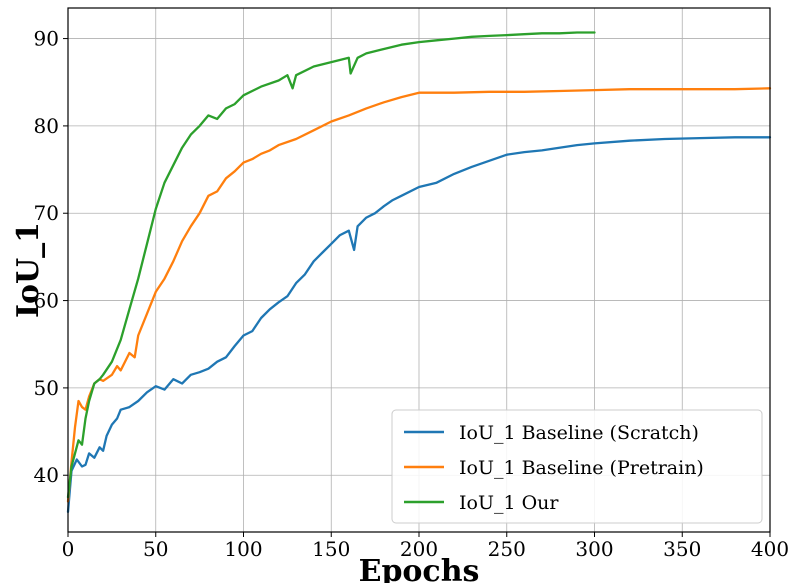  What do you see at coordinates (68, 549) in the screenshot?
I see `x-tick-label: 0` at bounding box center [68, 549].